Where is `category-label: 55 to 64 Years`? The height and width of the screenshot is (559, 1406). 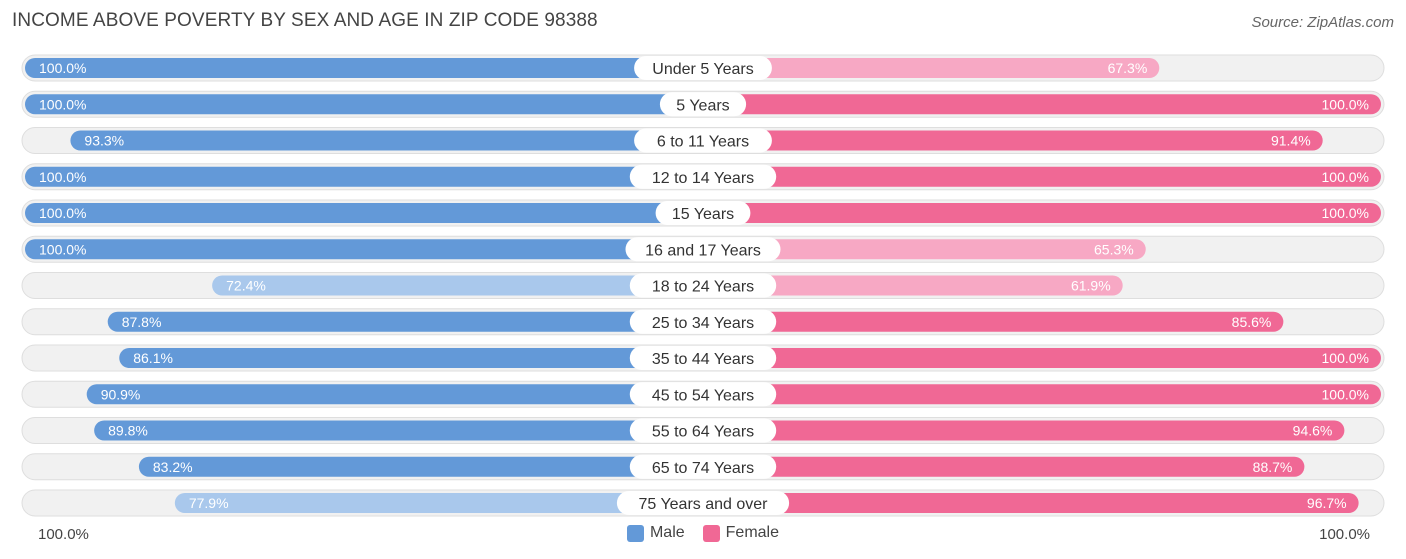
category-label: 55 to 64 Years is located at coordinates (703, 432).